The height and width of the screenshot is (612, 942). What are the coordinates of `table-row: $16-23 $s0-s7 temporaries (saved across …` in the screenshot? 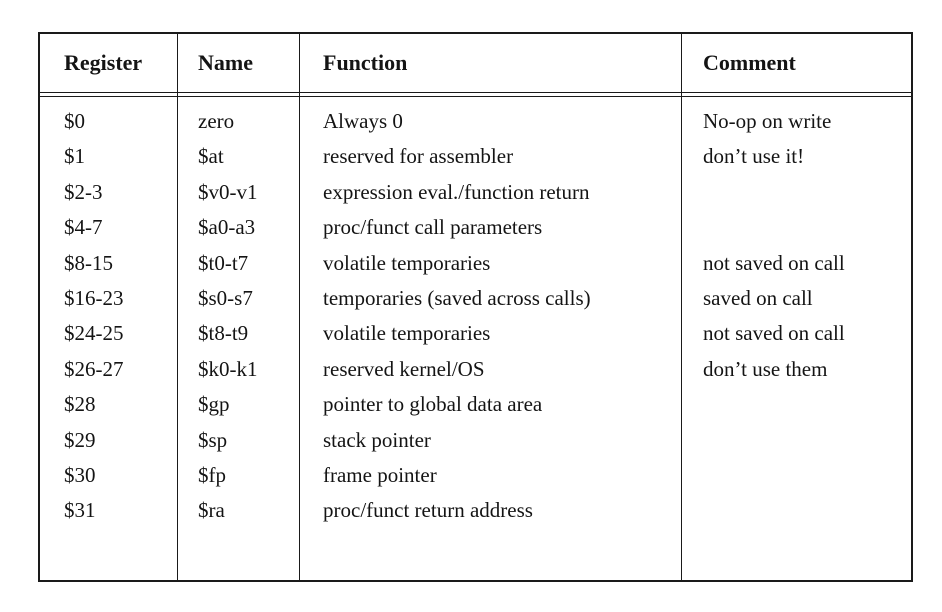 It's located at (475, 298).